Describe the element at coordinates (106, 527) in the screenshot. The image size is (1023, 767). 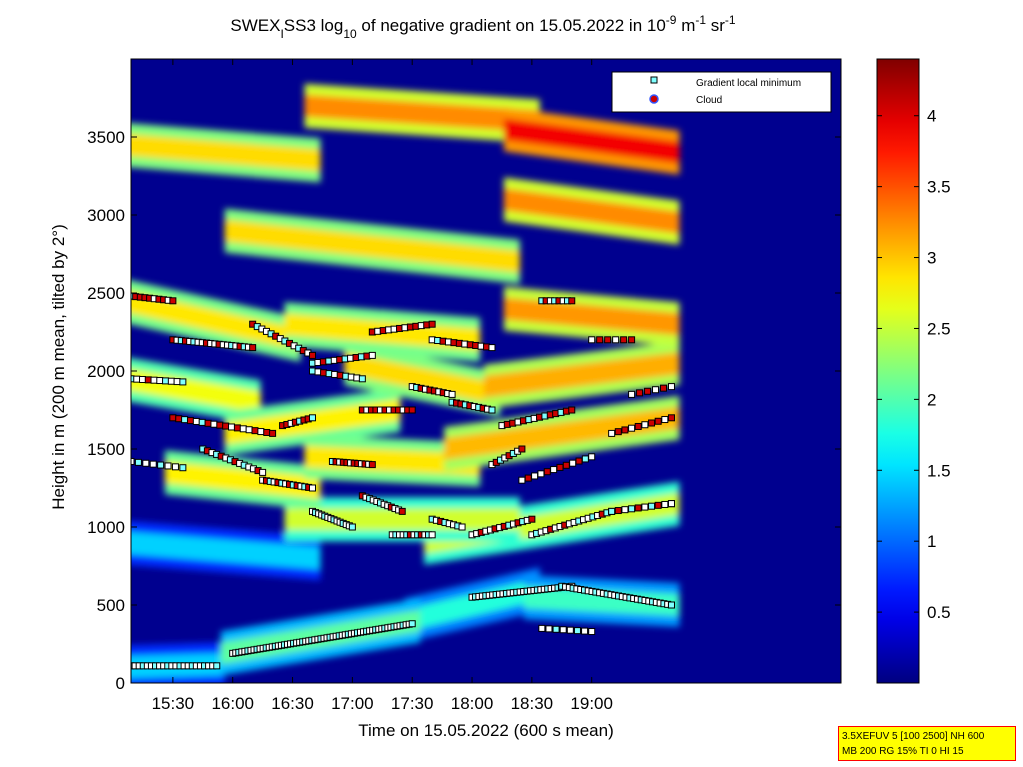
I see `y-tick-label: 1000` at that location.